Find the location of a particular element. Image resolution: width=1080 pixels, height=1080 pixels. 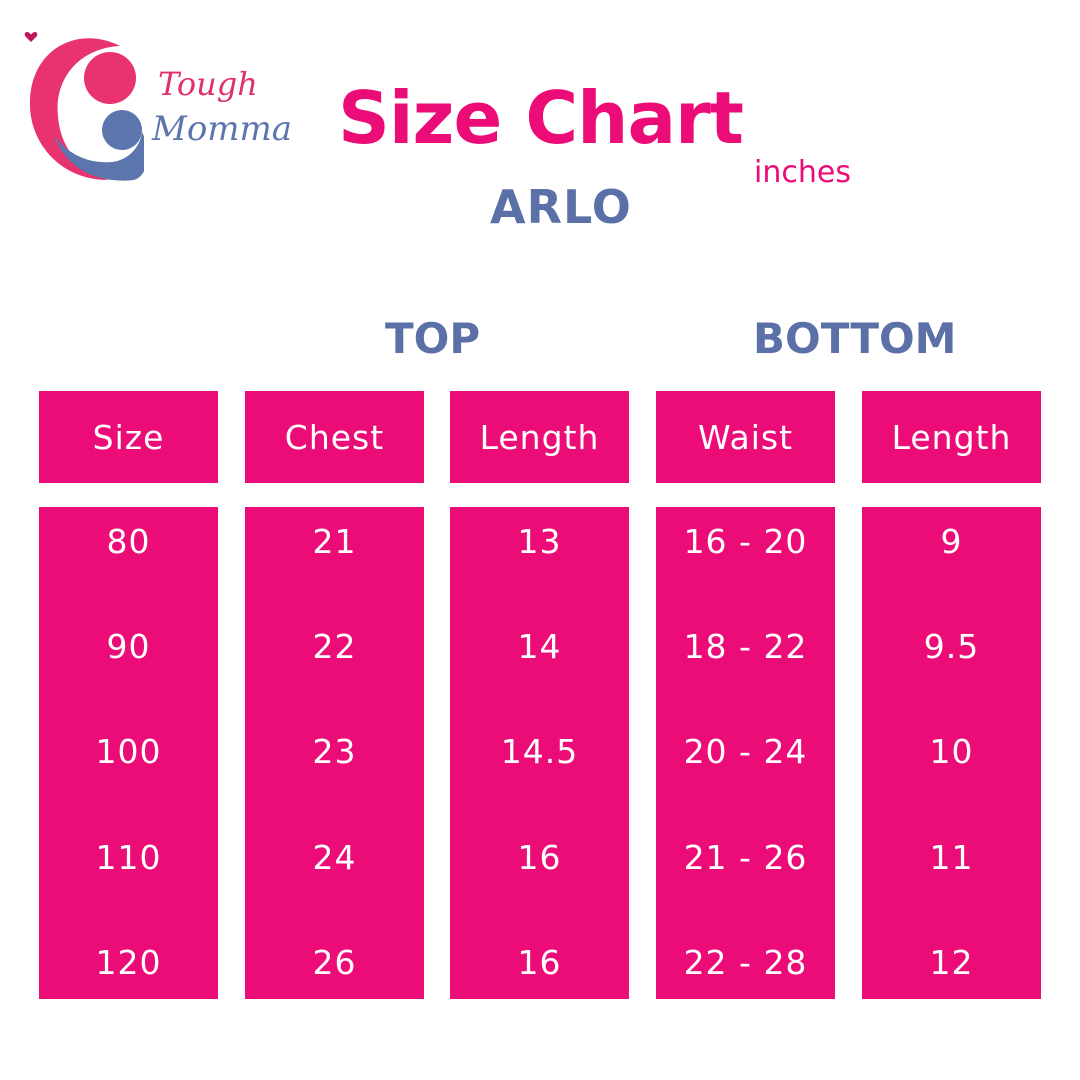

table-cell: 13 is located at coordinates (539, 541).